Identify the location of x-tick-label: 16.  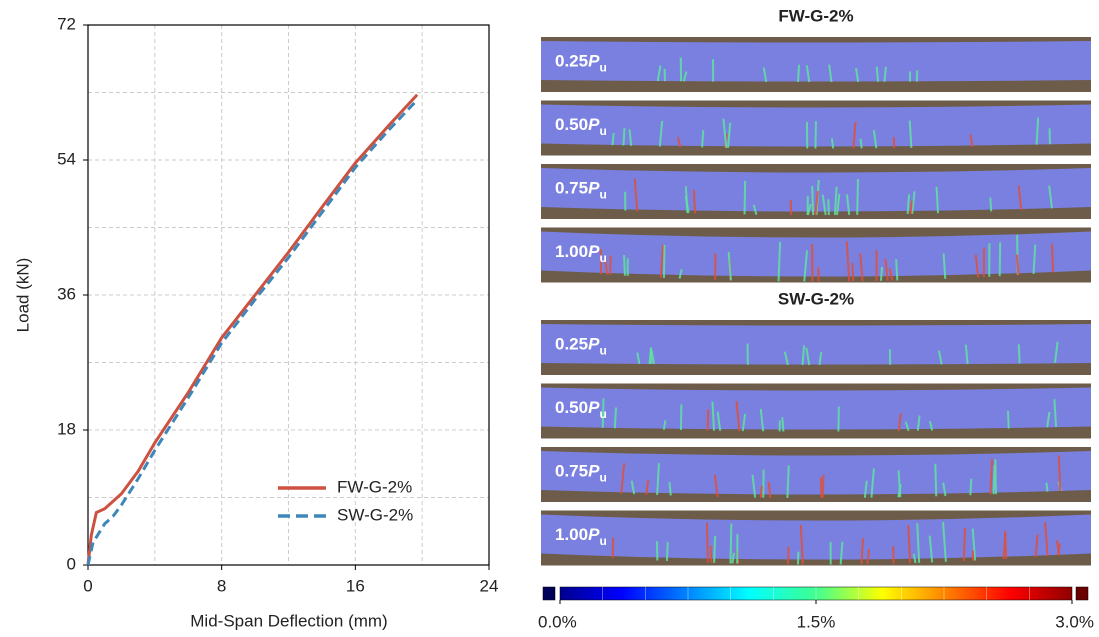
(355, 585).